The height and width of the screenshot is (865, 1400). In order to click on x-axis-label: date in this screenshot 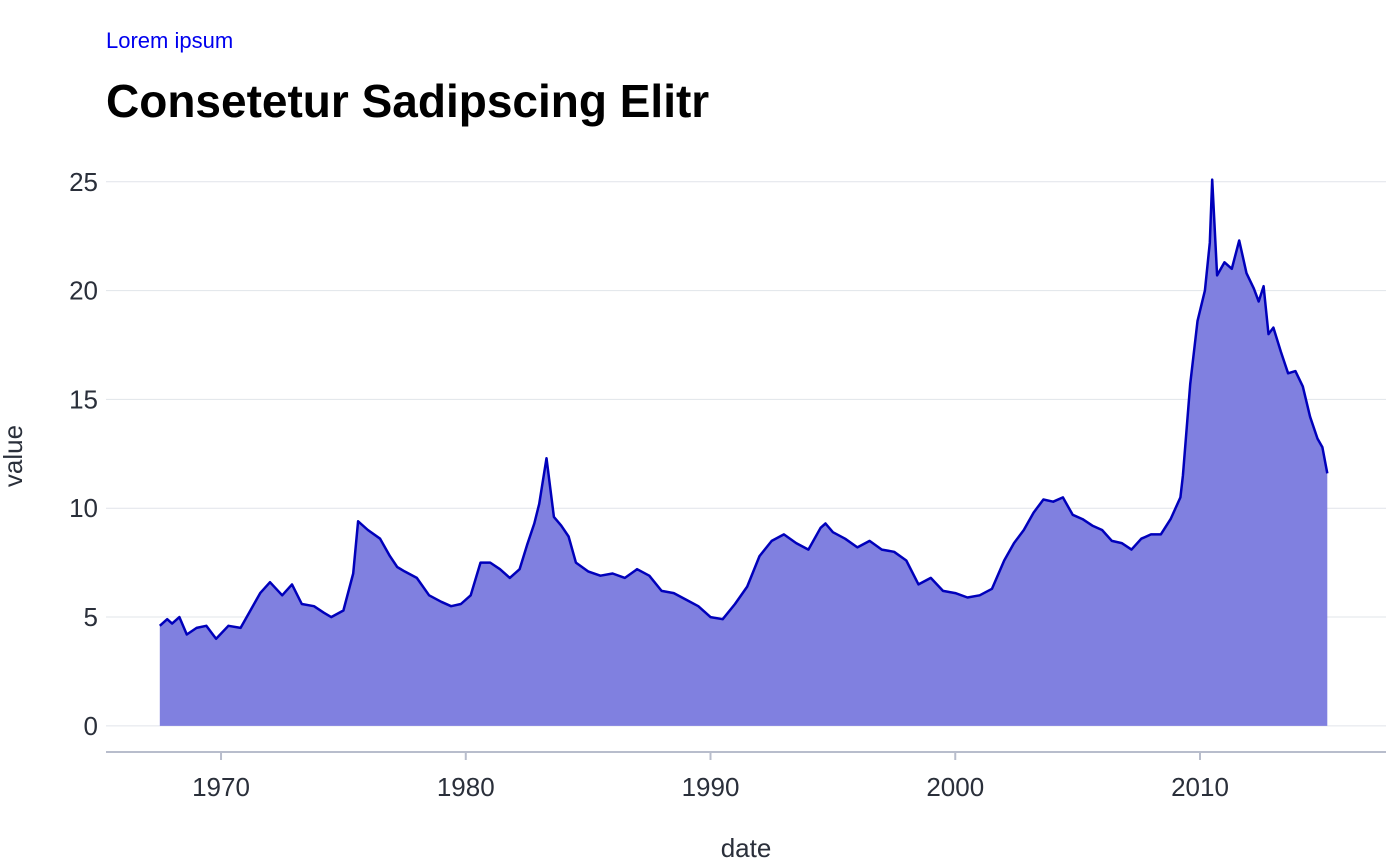, I will do `click(746, 848)`.